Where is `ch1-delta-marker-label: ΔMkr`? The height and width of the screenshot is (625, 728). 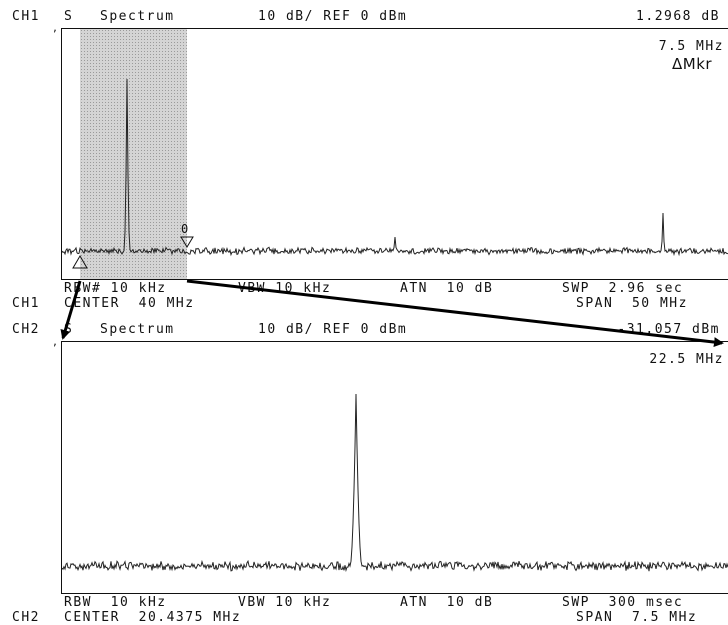
ch1-delta-marker-label: ΔMkr is located at coordinates (692, 64).